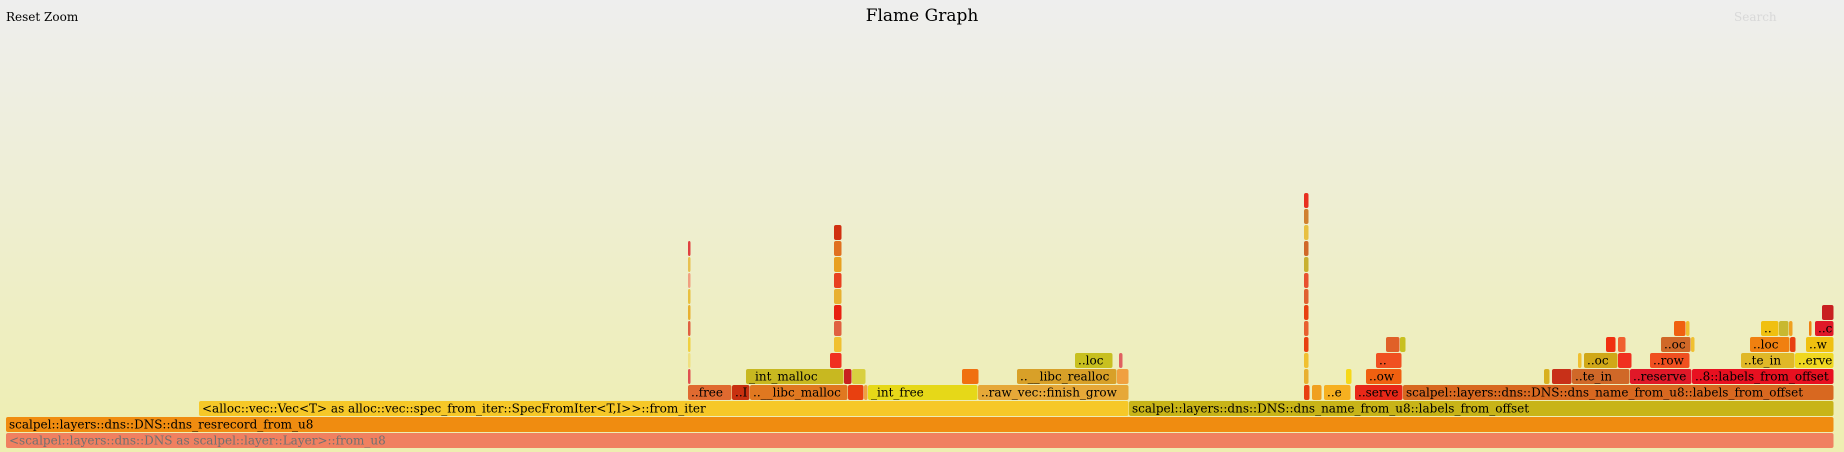 This screenshot has height=452, width=1844. I want to click on search-button: Search, so click(1755, 17).